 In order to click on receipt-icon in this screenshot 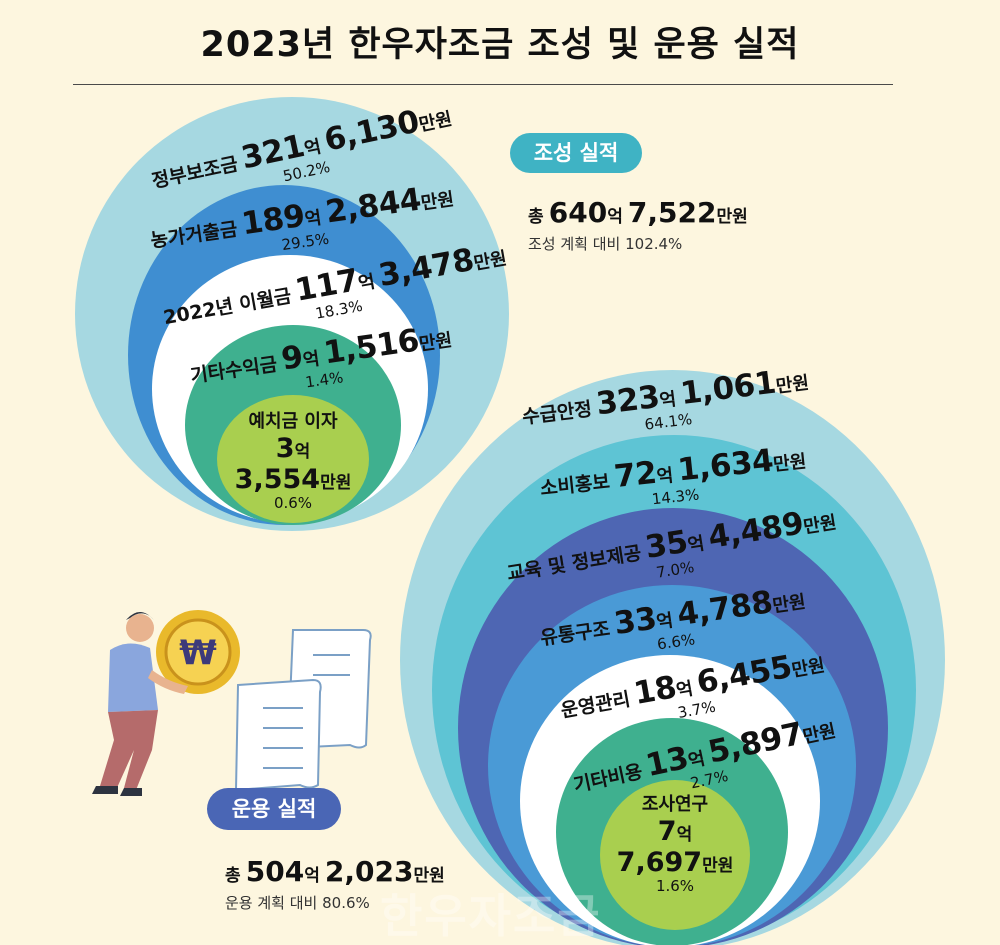, I will do `click(278, 735)`.